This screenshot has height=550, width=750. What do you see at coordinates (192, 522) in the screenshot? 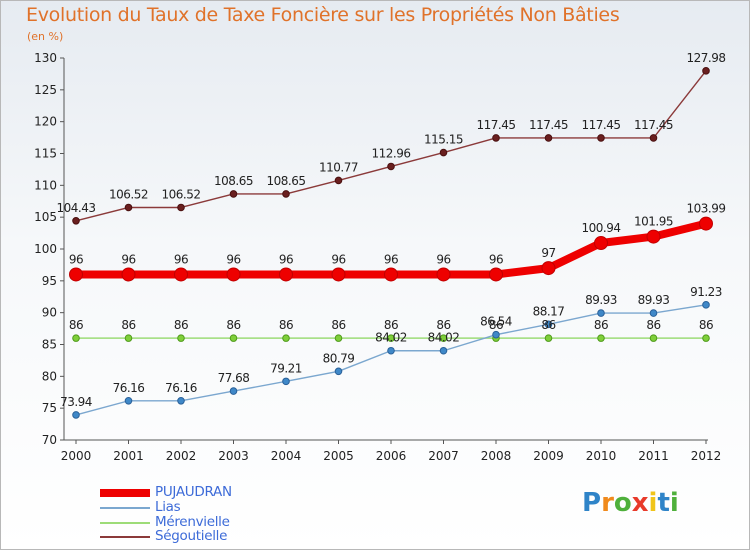
I see `legend-label: Mérenvielle` at bounding box center [192, 522].